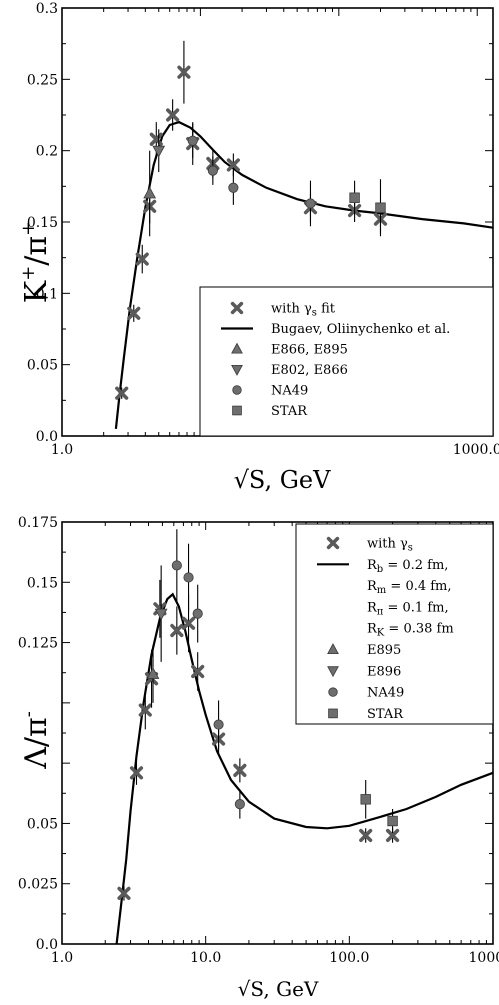 This screenshot has height=1005, width=499. I want to click on legend-label: E896, so click(384, 671).